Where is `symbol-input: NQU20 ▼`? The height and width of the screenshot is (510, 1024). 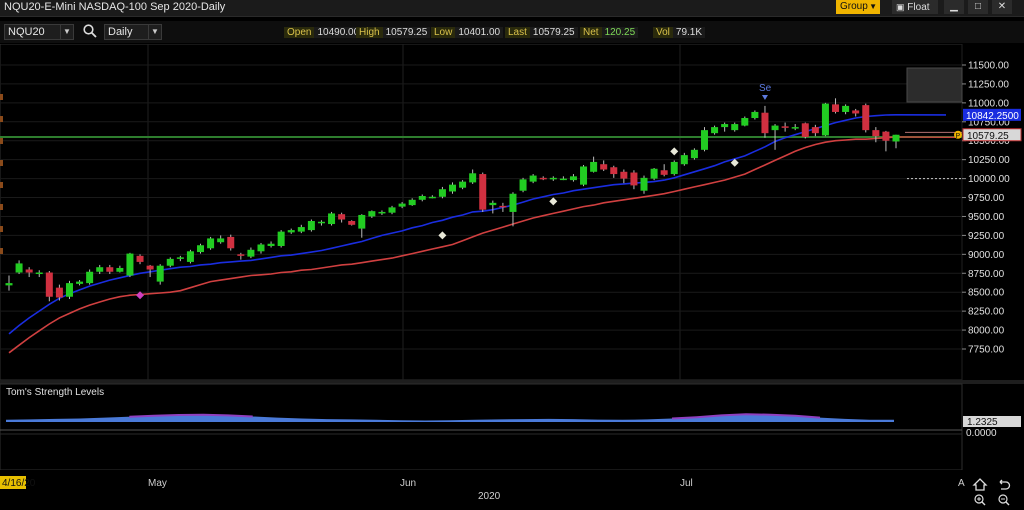 symbol-input: NQU20 ▼ is located at coordinates (39, 32).